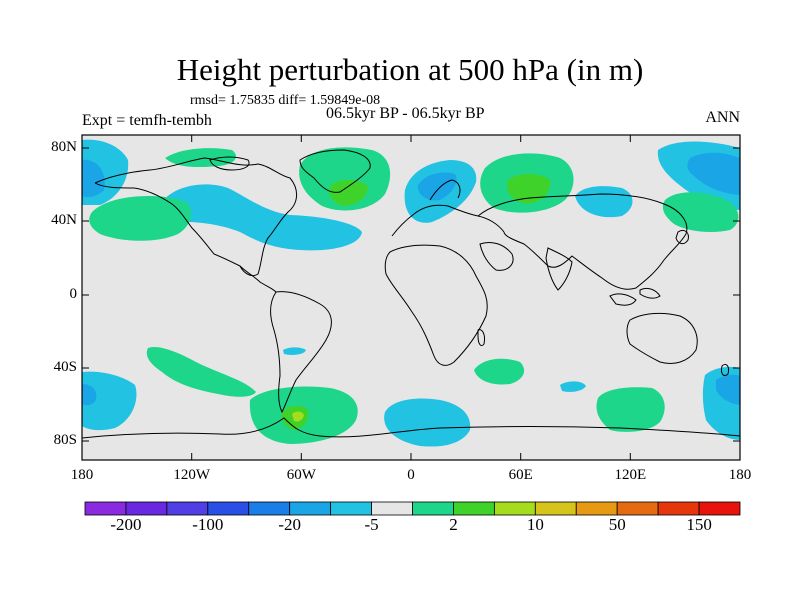 This screenshot has width=800, height=600. I want to click on neg-region-spacific-core, so click(89, 395).